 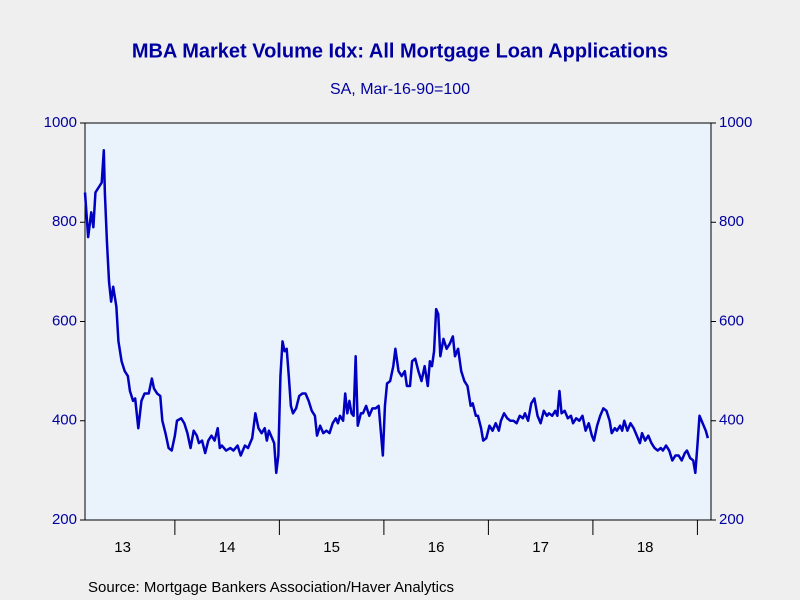 What do you see at coordinates (227, 547) in the screenshot?
I see `x-tick-label: 14` at bounding box center [227, 547].